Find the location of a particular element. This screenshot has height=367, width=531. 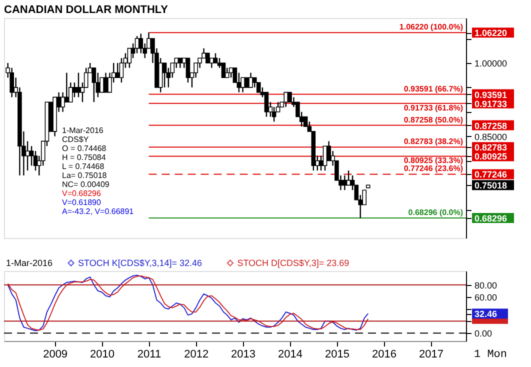

annotation: CDS$Y is located at coordinates (76, 139).